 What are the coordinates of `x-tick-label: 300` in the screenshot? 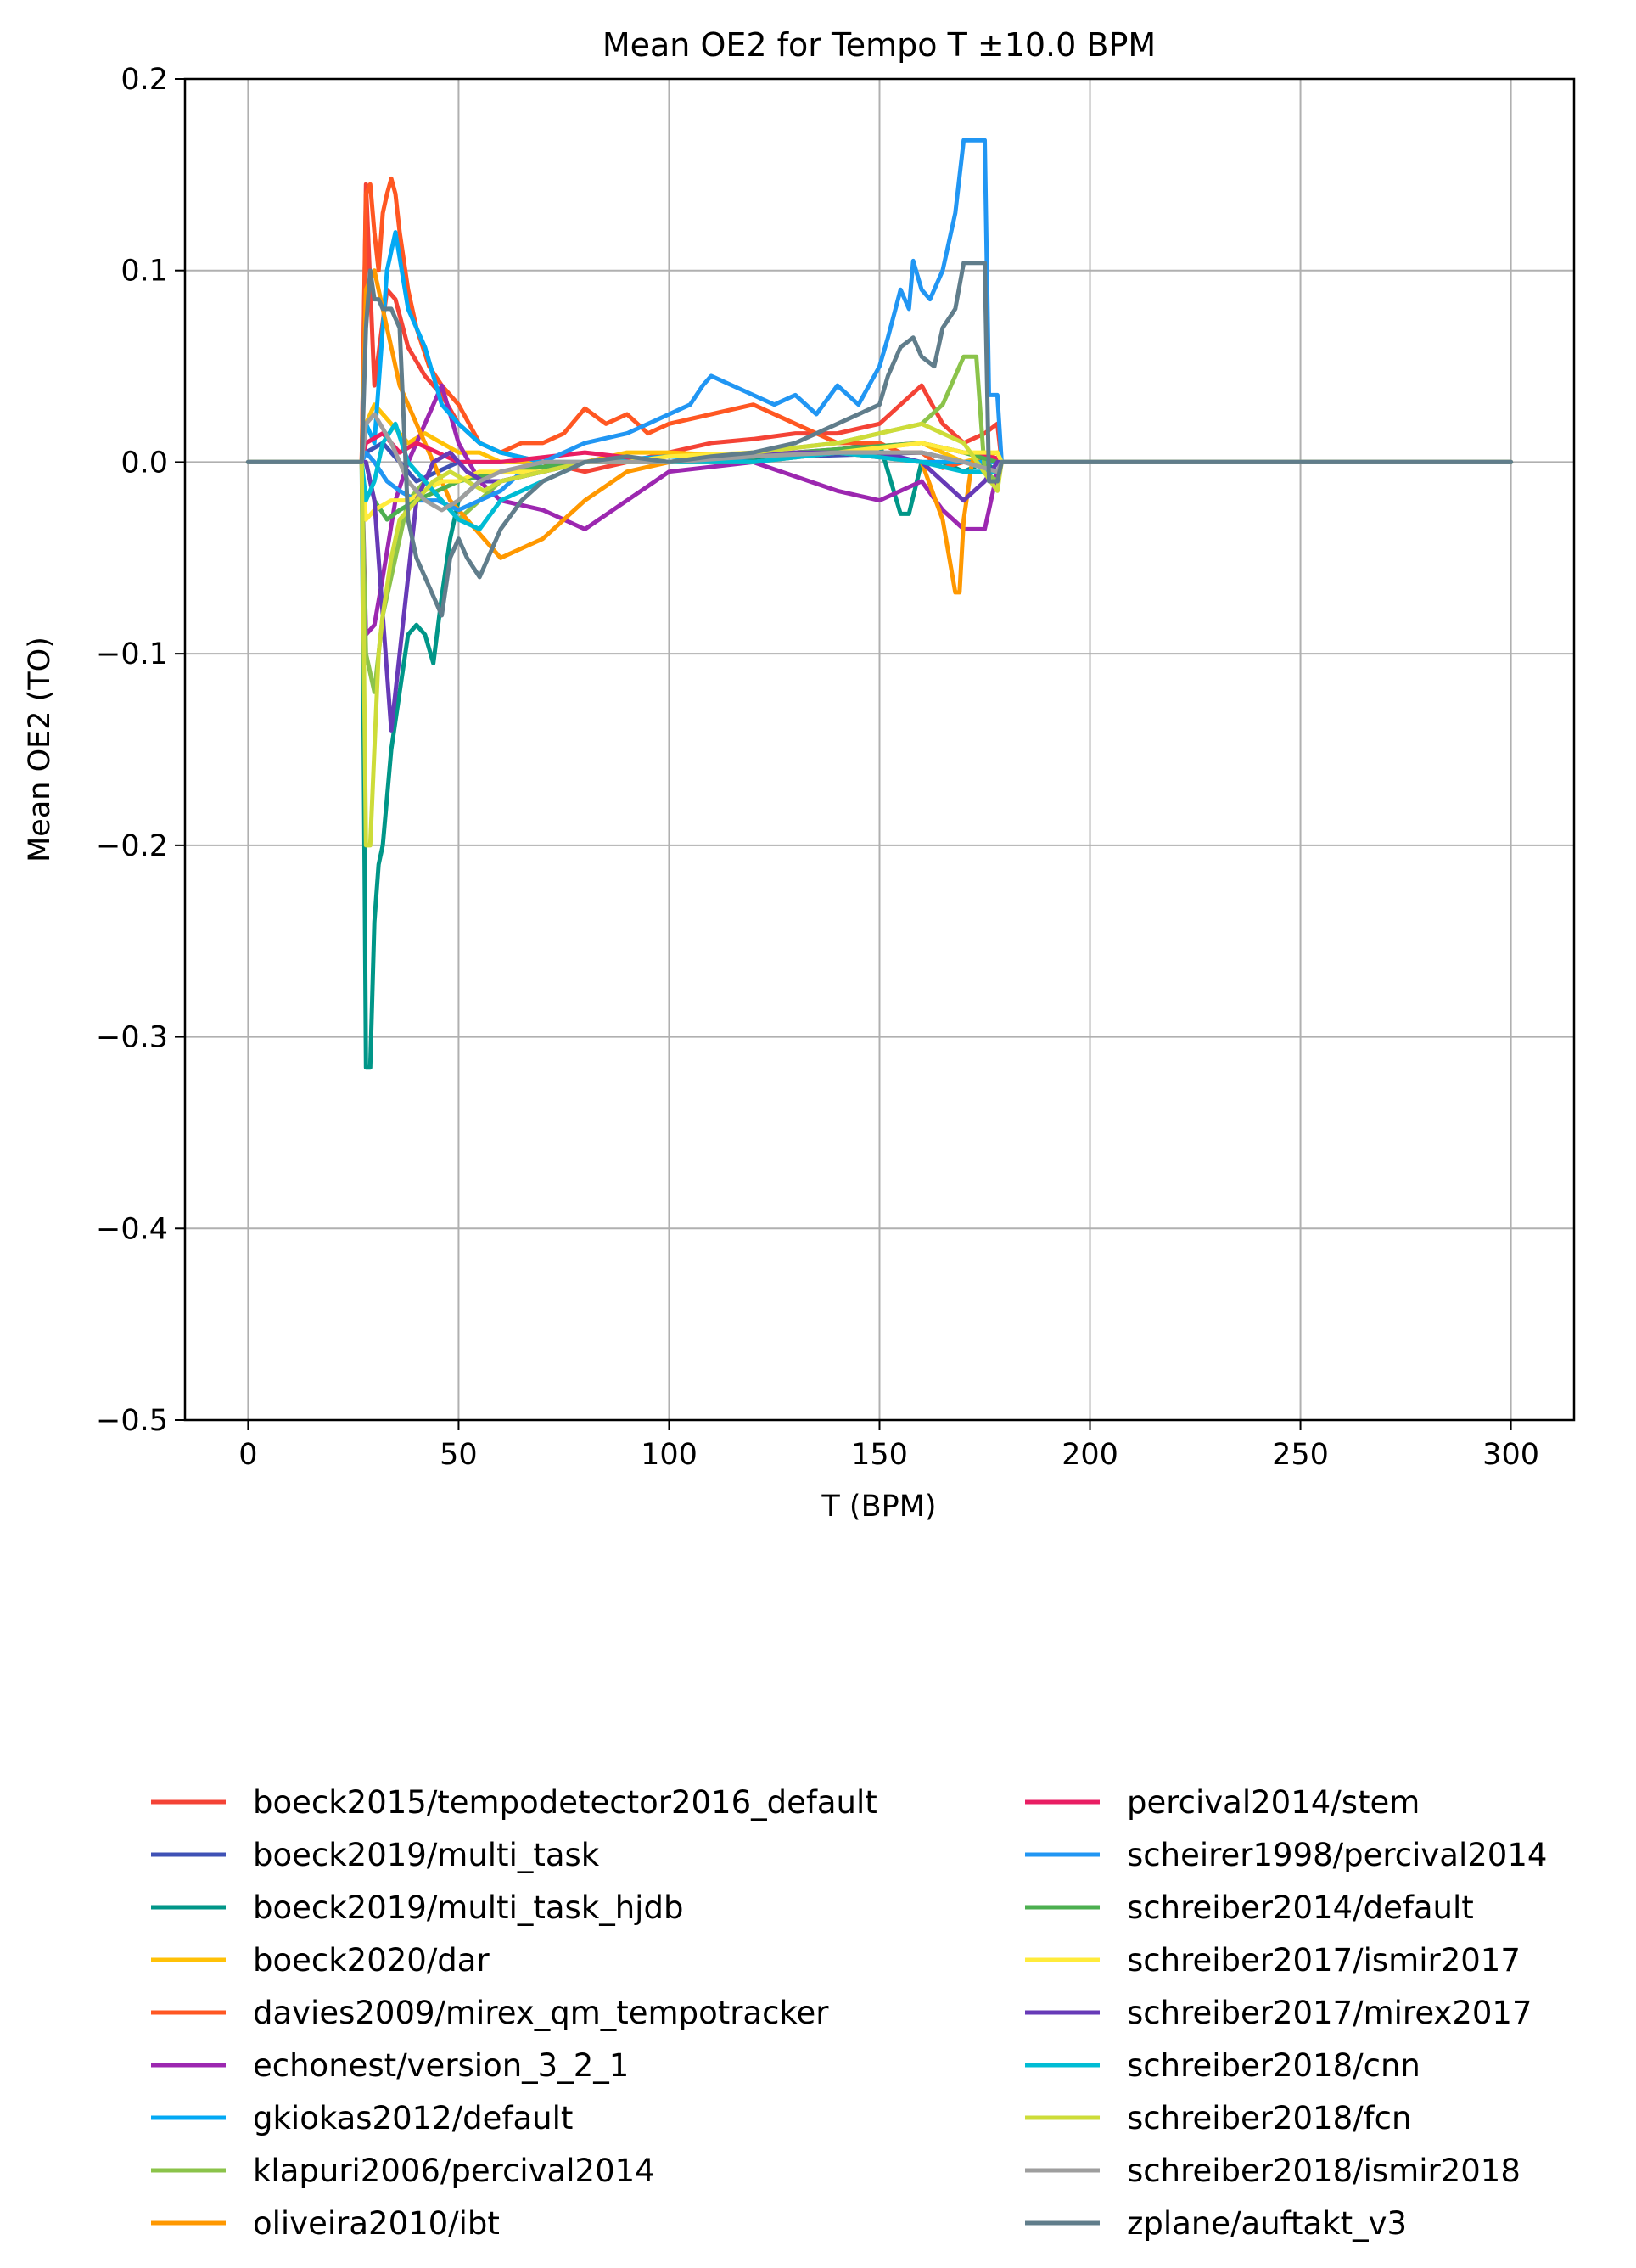 It's located at (1510, 1455).